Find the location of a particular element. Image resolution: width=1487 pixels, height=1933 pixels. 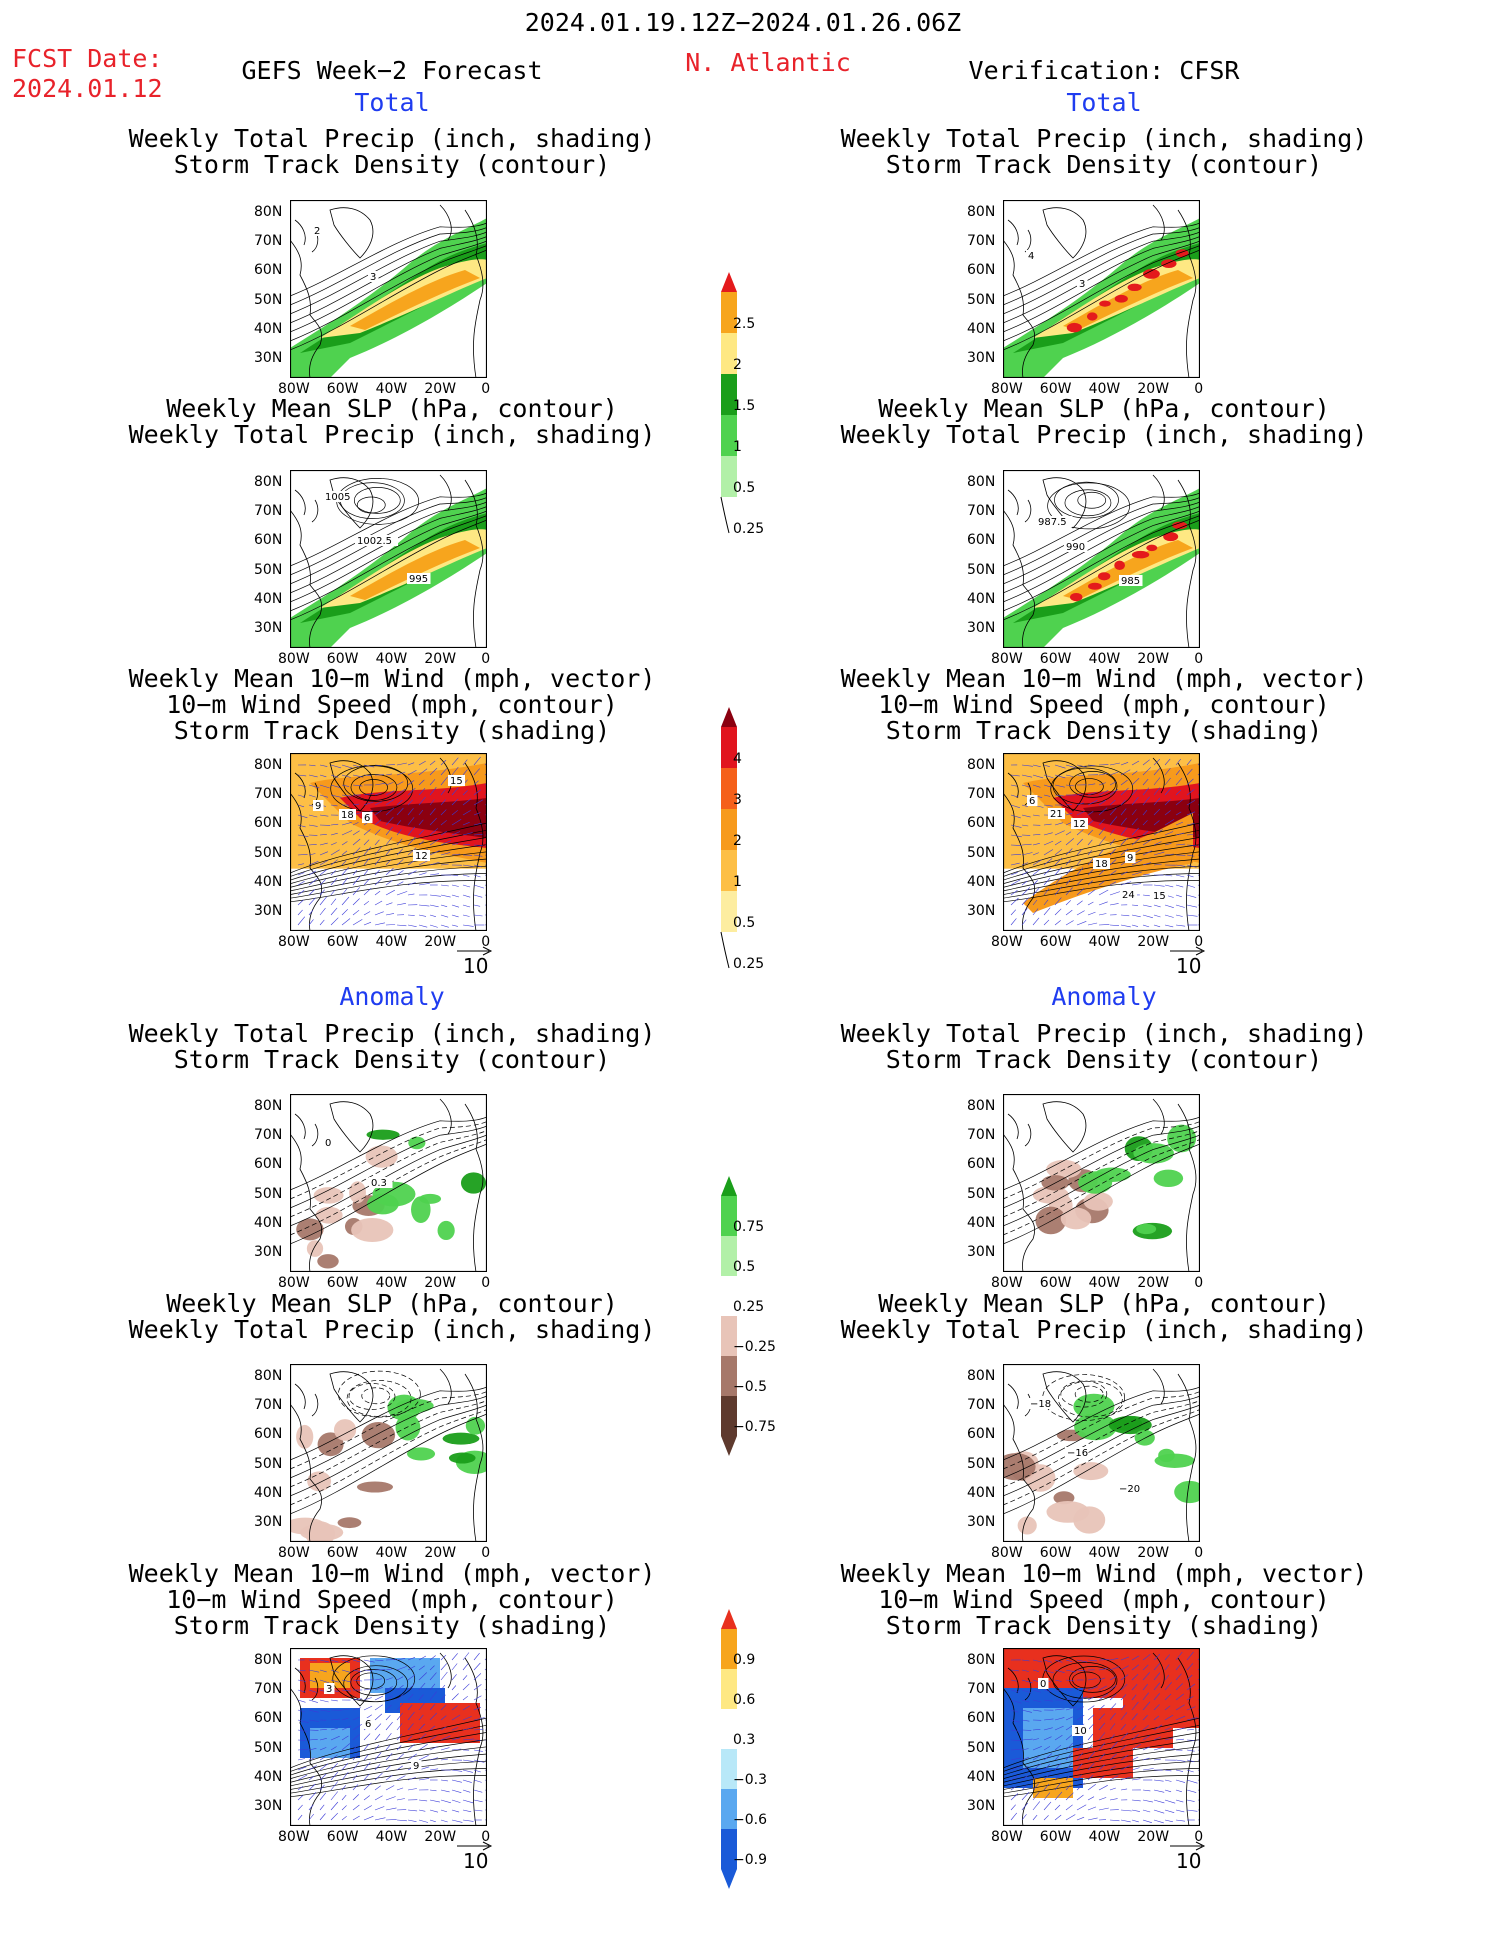

contour-label: 6 is located at coordinates (368, 1724).